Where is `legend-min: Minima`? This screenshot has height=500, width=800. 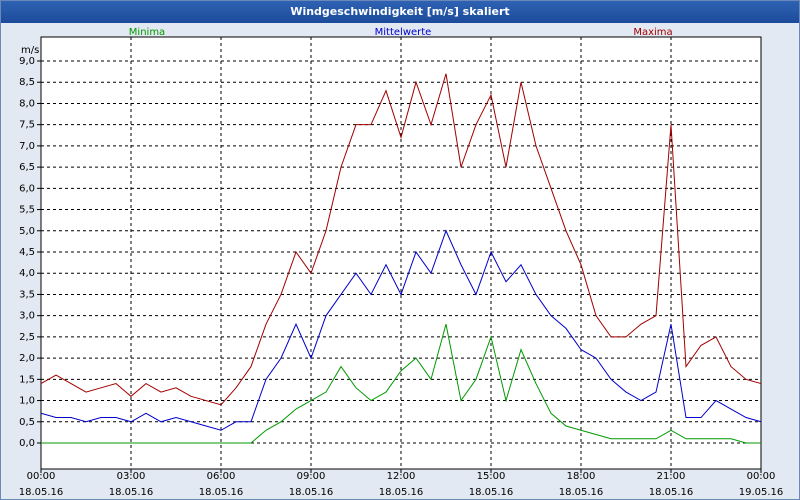
legend-min: Minima is located at coordinates (147, 32).